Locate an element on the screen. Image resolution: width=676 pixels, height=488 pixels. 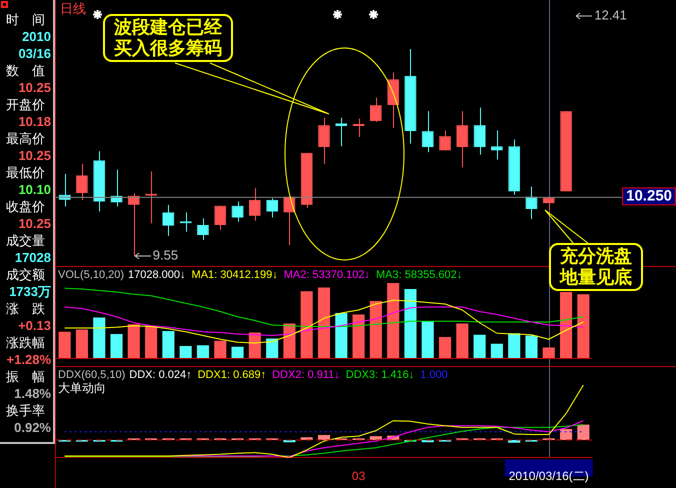
text: 涨跌幅 is located at coordinates (25, 343).